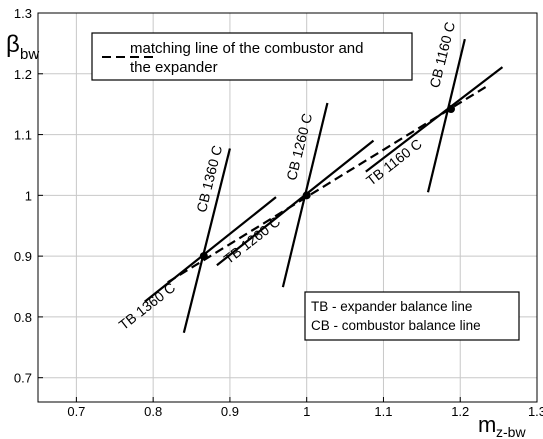  I want to click on y-tick-label: 1.1, so click(23, 135).